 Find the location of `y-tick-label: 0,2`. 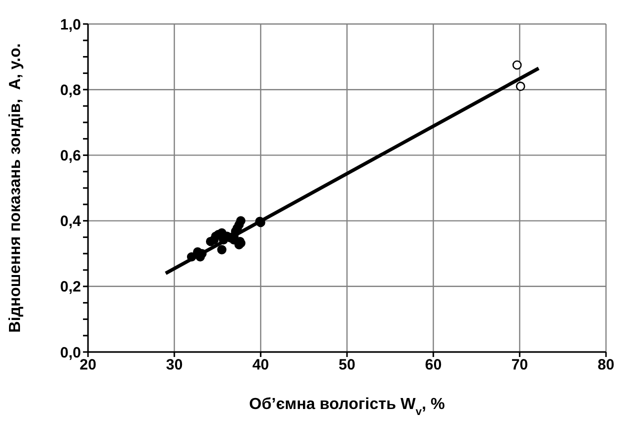

y-tick-label: 0,2 is located at coordinates (70, 287).